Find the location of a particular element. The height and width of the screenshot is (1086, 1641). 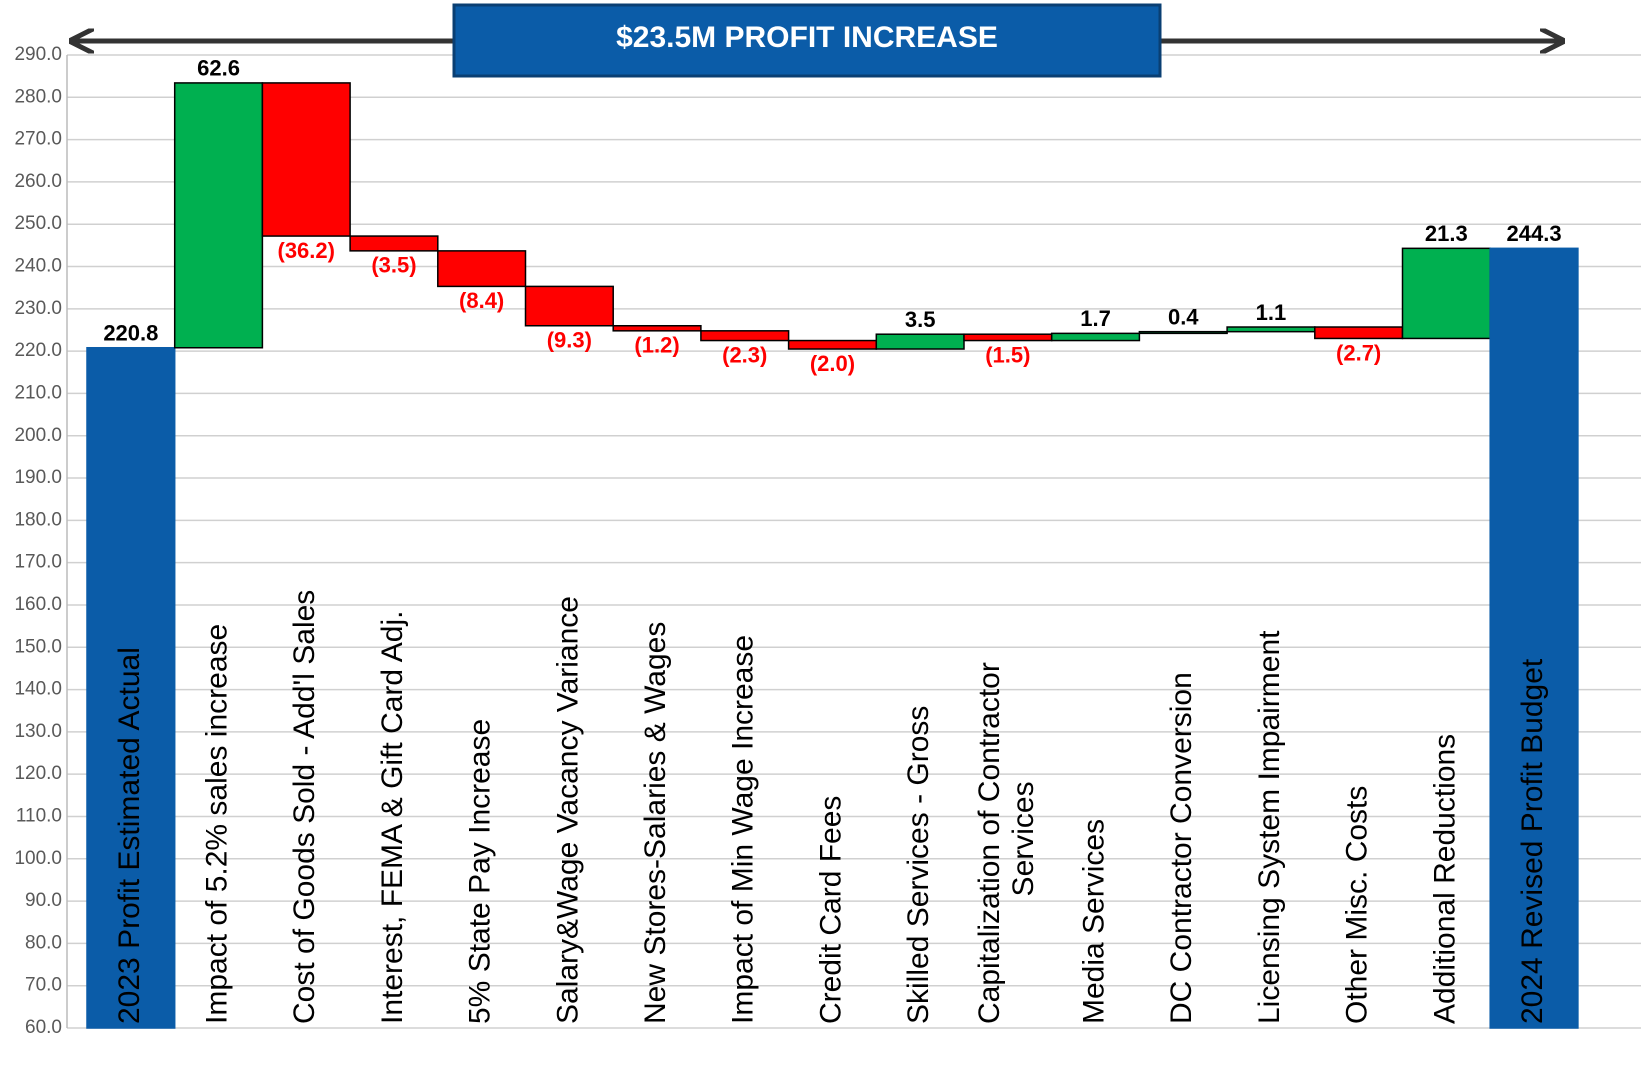

x-tick-label: Licensing System Impairment is located at coordinates (1269, 827).